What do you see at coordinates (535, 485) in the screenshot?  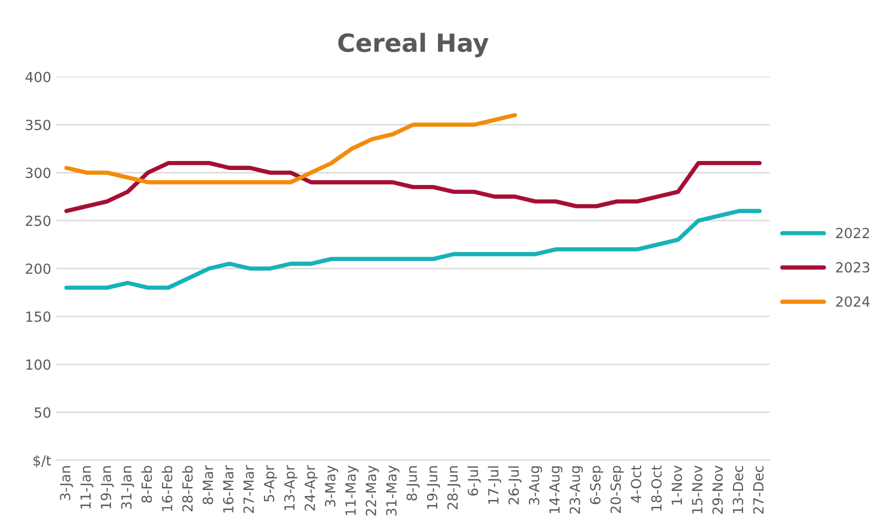 I see `x-tick-label: 3-Aug` at bounding box center [535, 485].